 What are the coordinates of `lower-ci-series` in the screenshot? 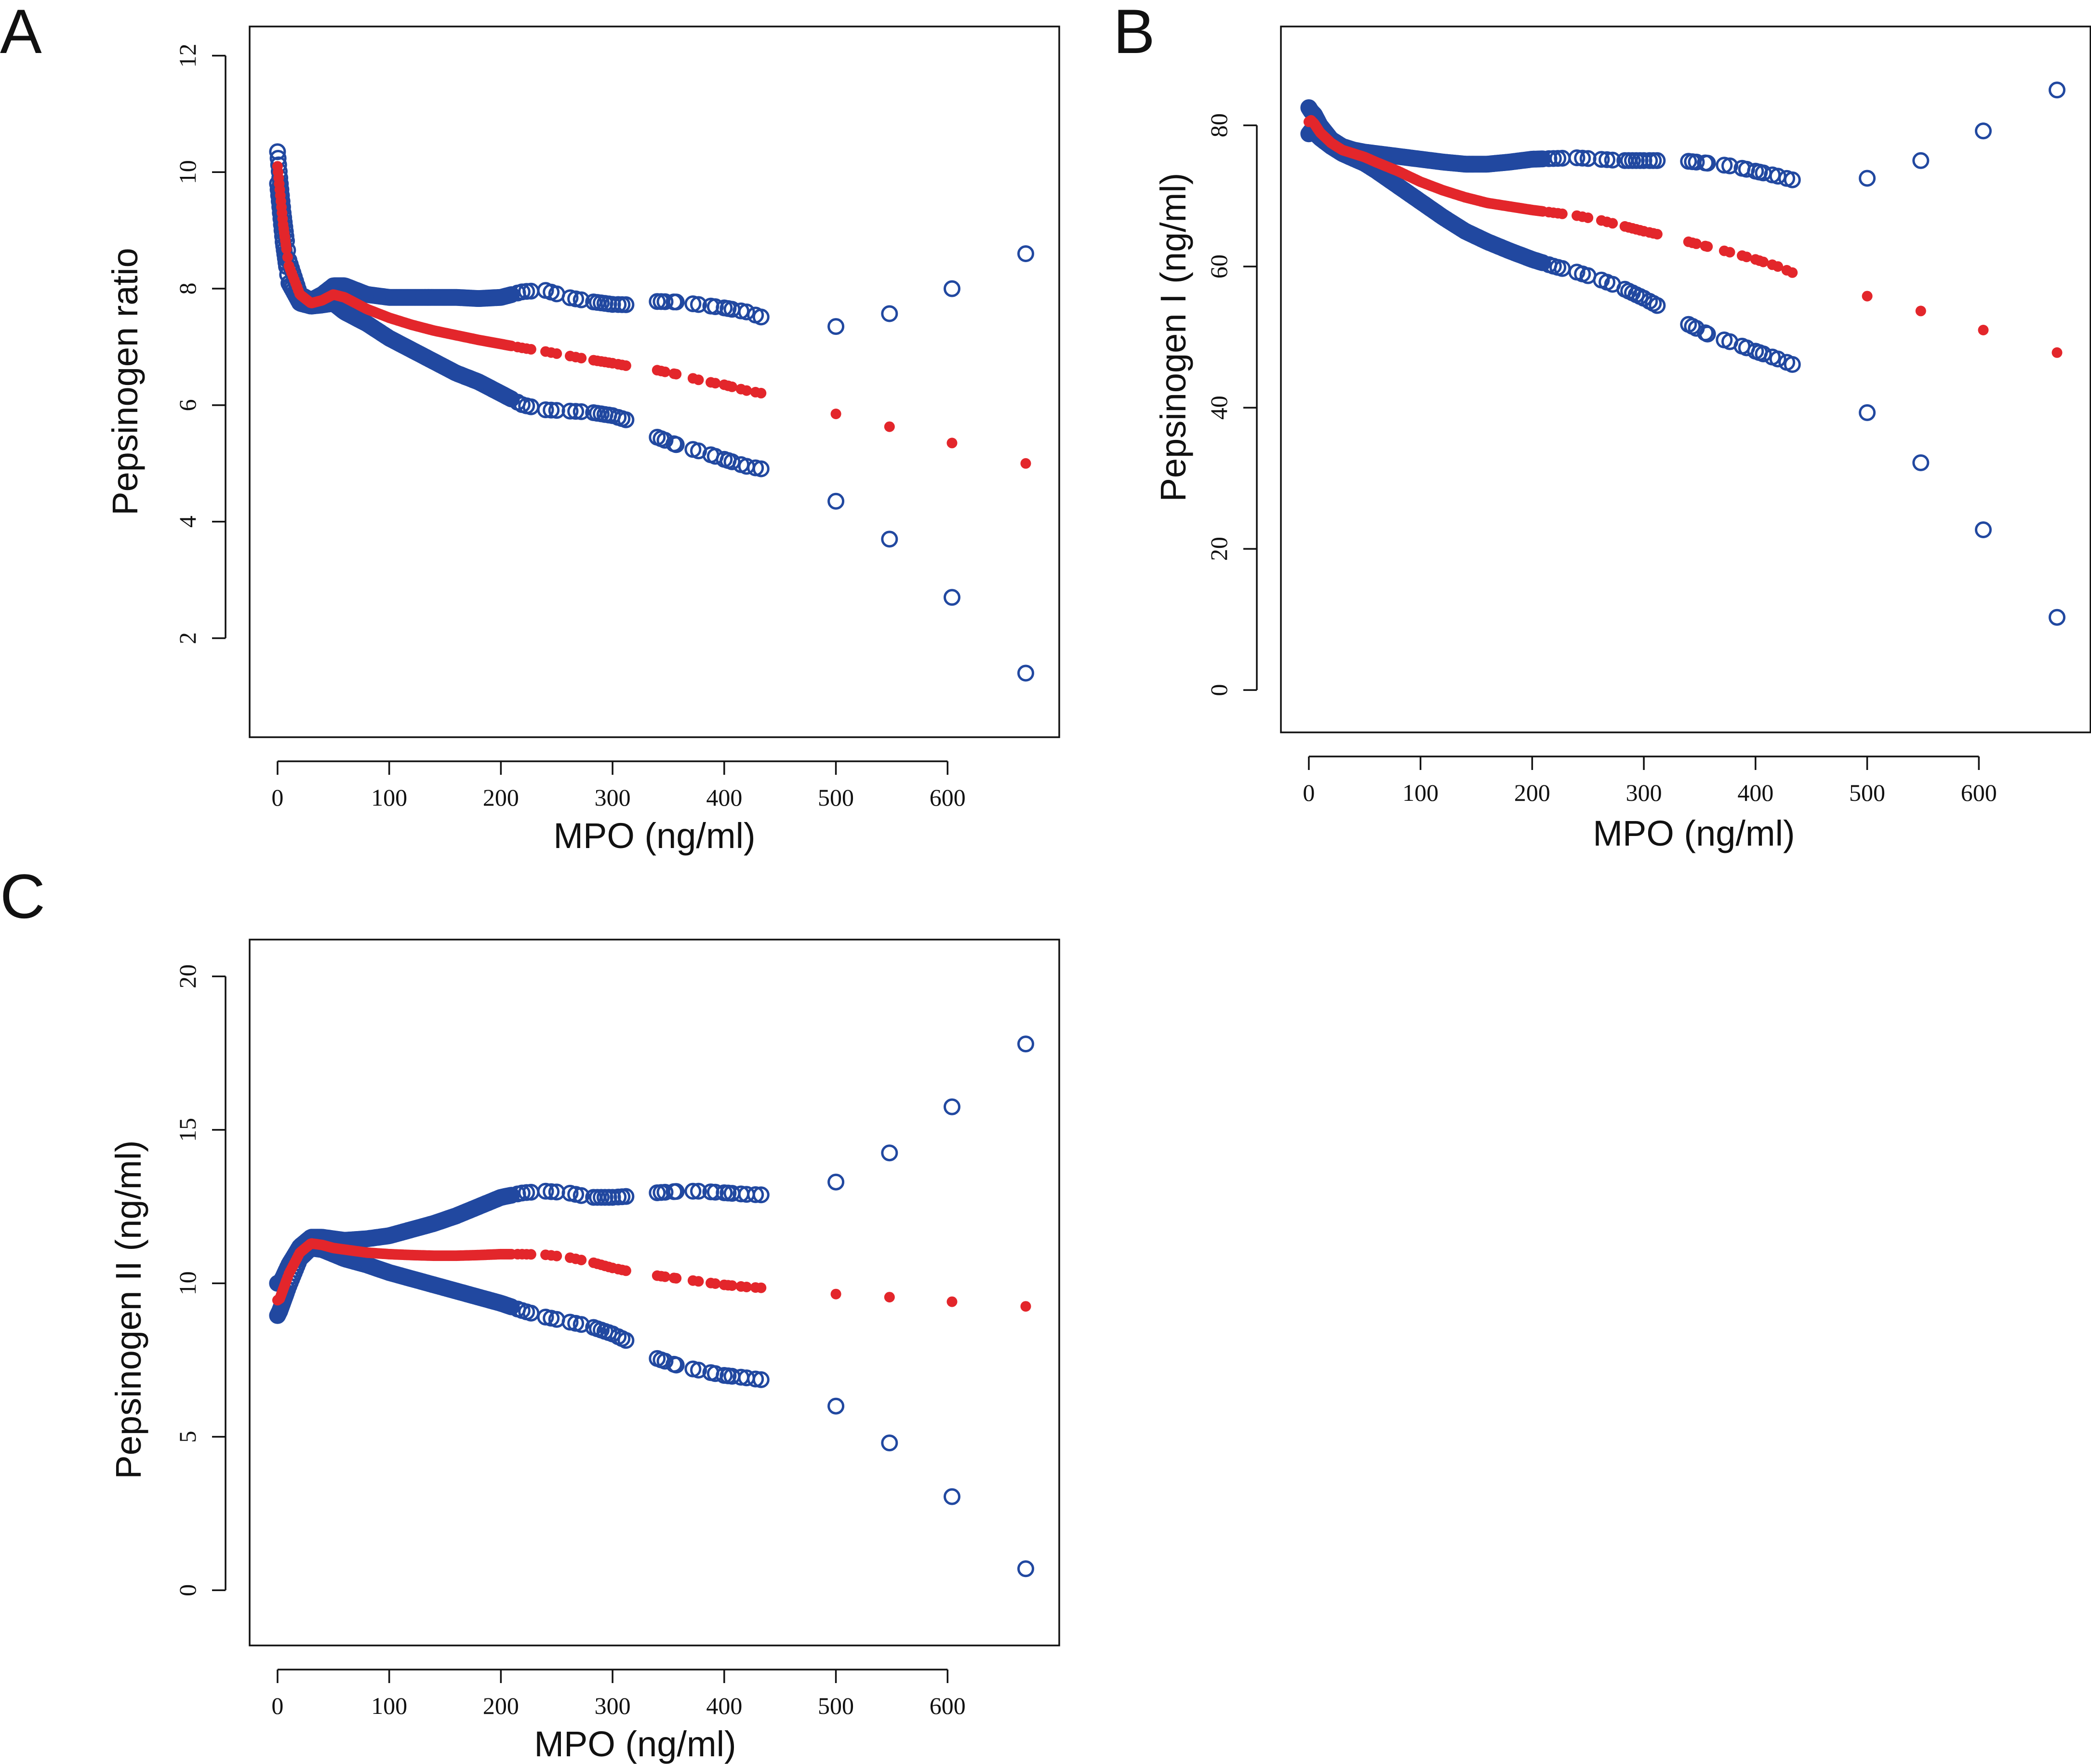 It's located at (1682, 374).